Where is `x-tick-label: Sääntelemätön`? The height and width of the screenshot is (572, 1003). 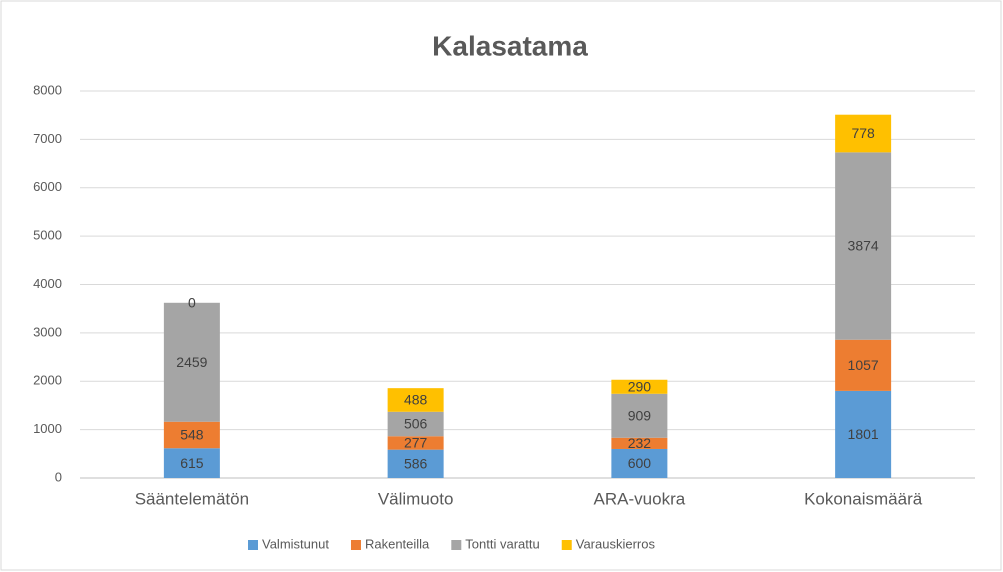
x-tick-label: Sääntelemätön is located at coordinates (192, 498).